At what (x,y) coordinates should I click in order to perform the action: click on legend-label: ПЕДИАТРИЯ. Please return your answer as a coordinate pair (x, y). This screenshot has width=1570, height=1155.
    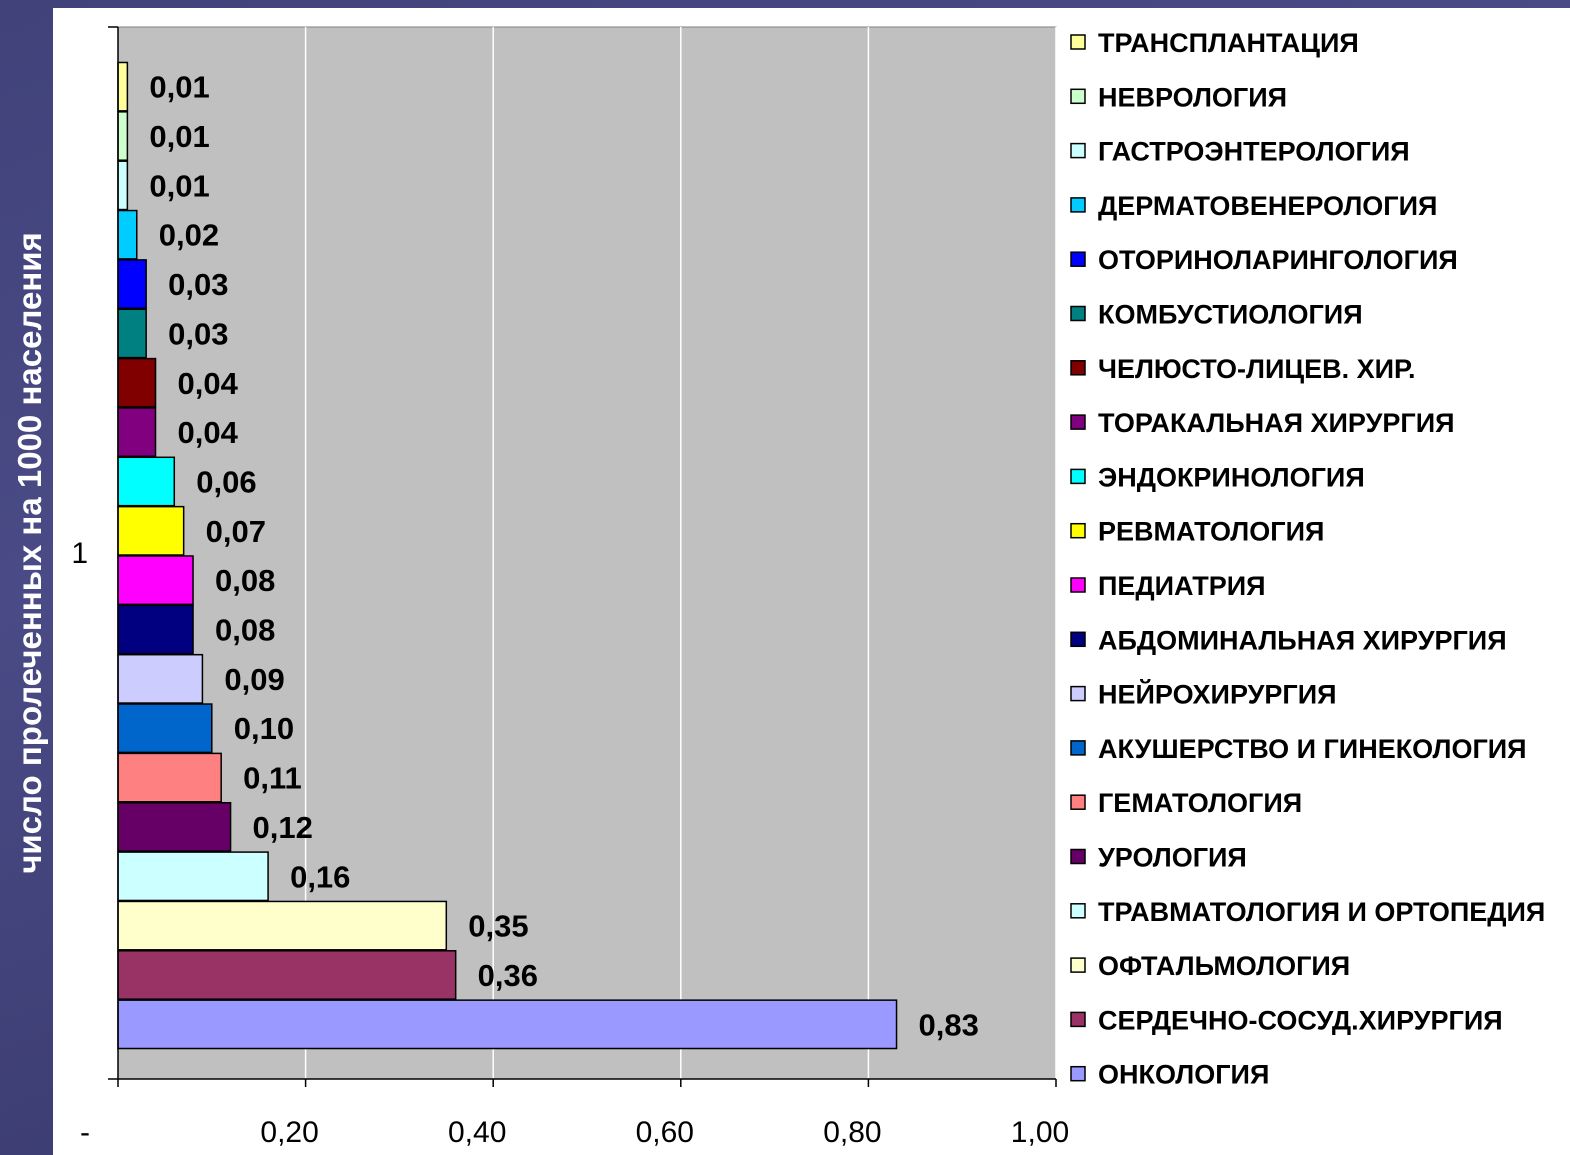
    Looking at the image, I should click on (1182, 586).